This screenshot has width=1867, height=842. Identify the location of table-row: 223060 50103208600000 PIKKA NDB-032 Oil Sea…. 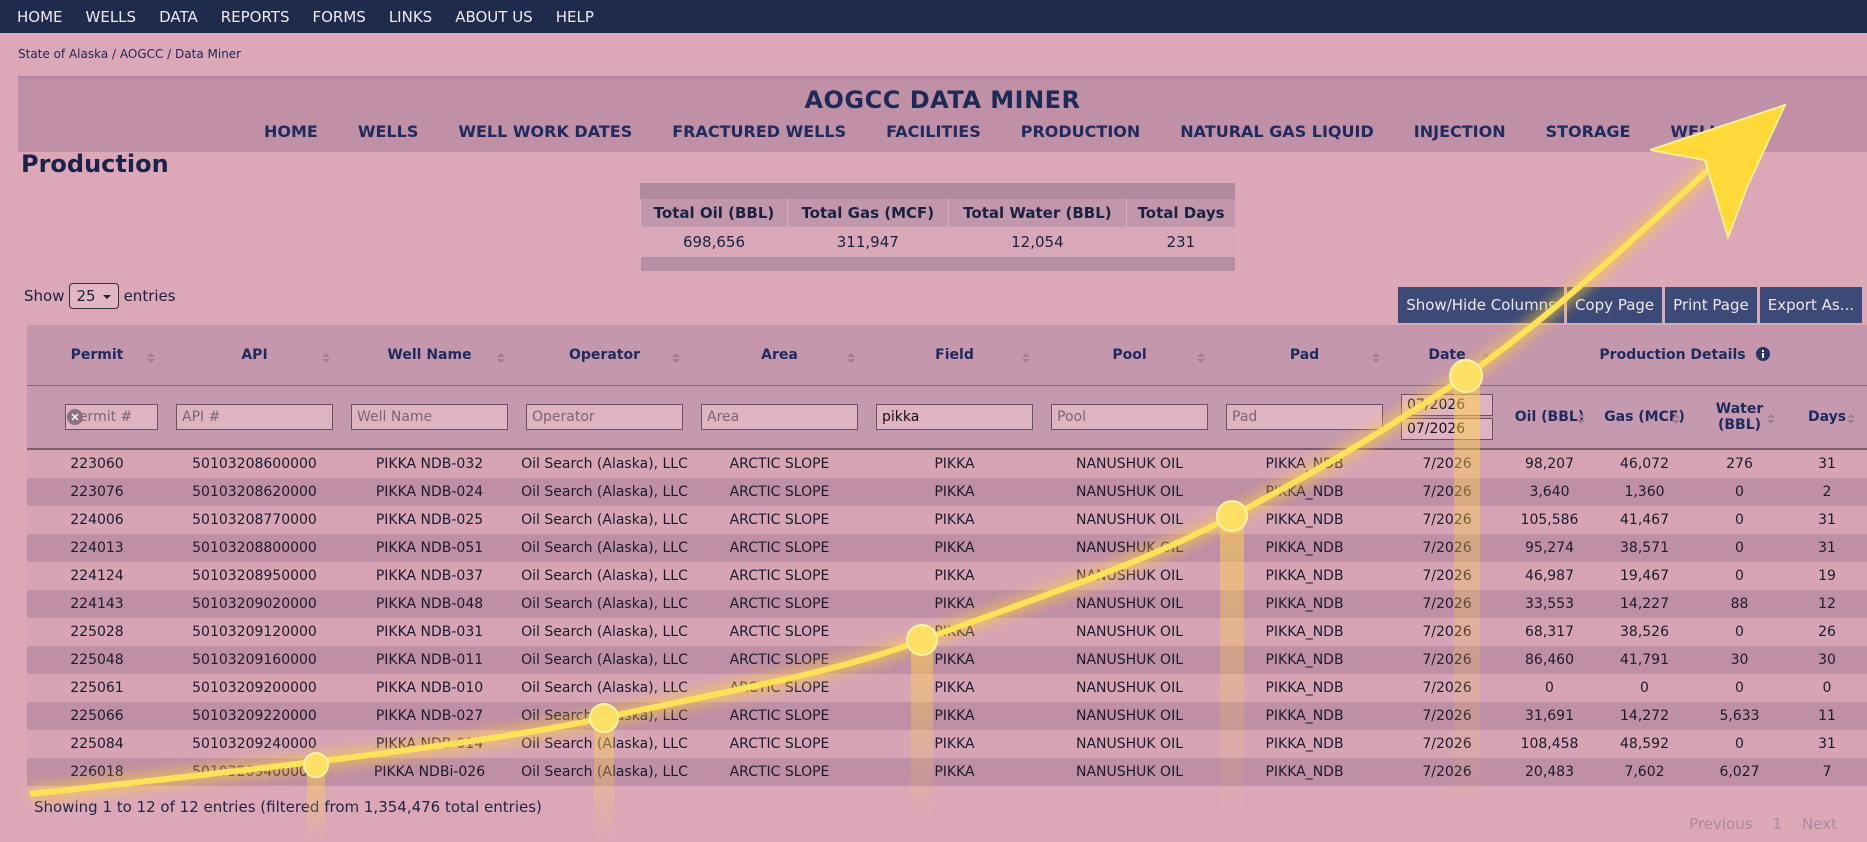
(947, 463).